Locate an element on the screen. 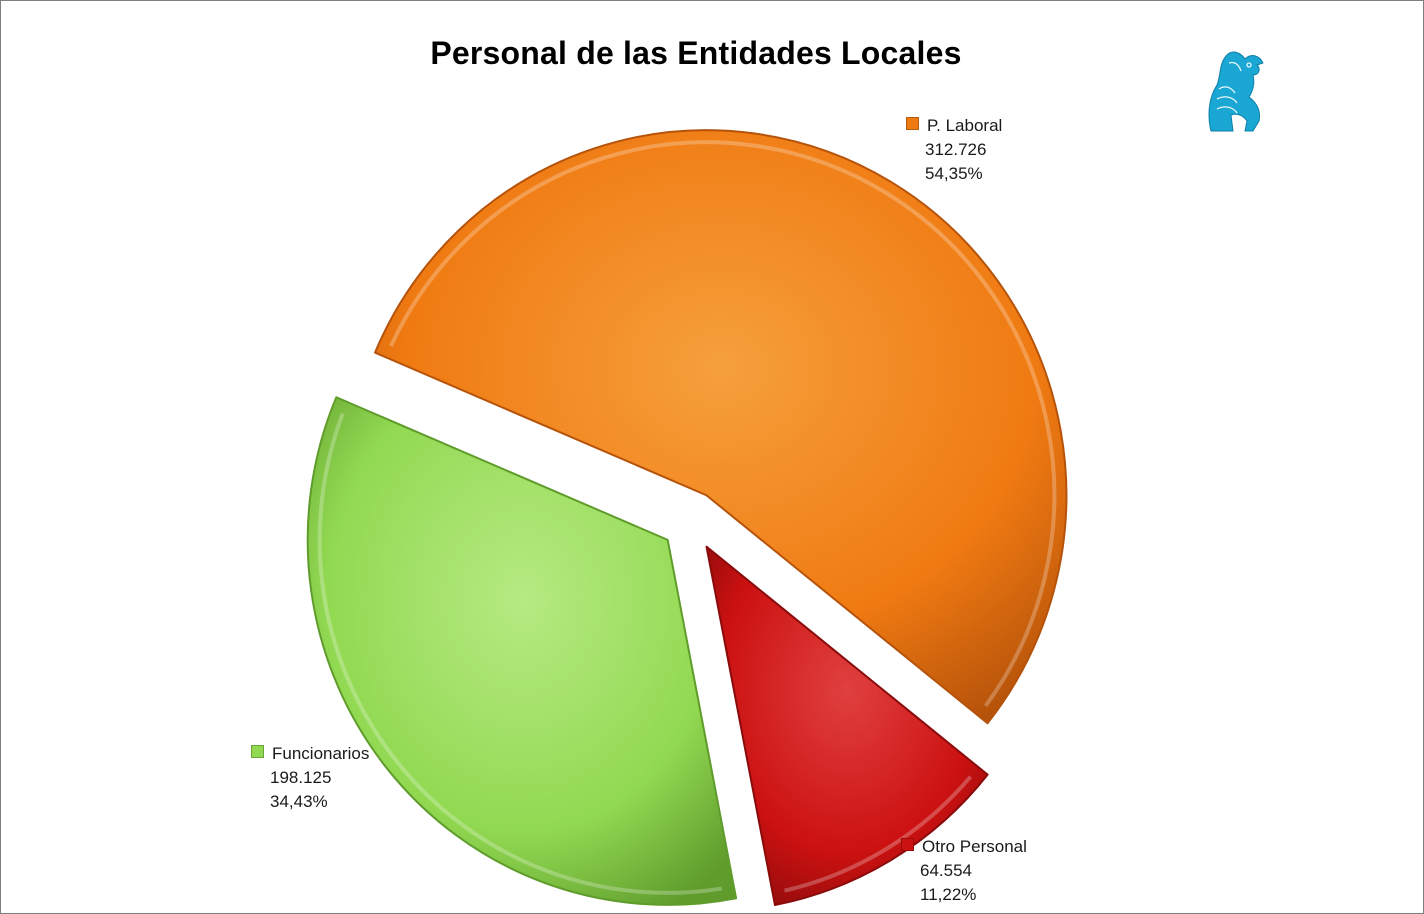 The image size is (1424, 914). data-label-name: Otro Personal is located at coordinates (974, 846).